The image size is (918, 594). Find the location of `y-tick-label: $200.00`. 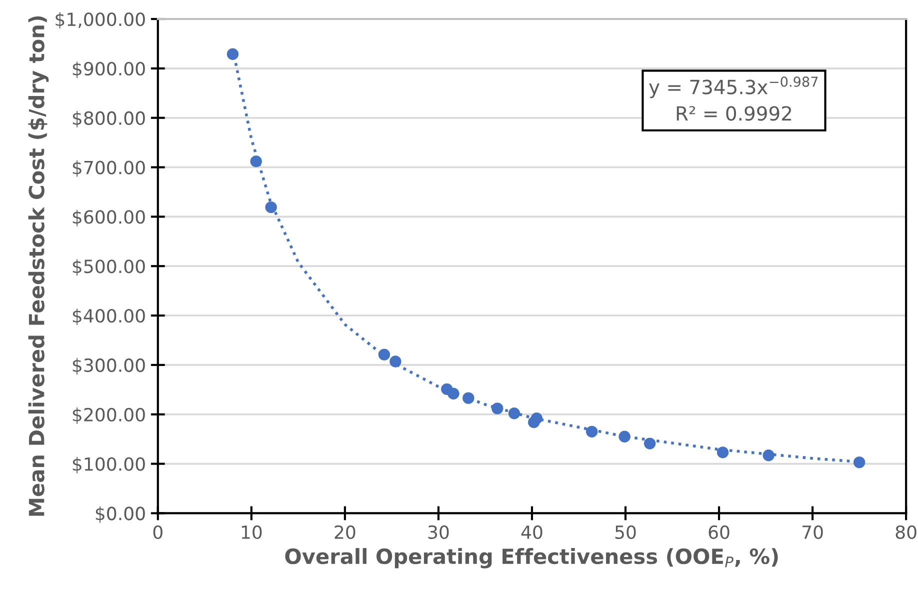

y-tick-label: $200.00 is located at coordinates (108, 416).